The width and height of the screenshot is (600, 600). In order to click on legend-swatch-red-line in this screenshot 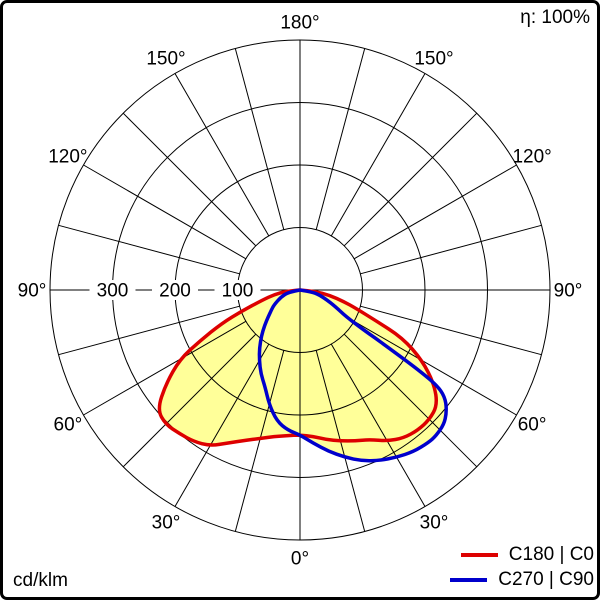, I will do `click(479, 555)`.